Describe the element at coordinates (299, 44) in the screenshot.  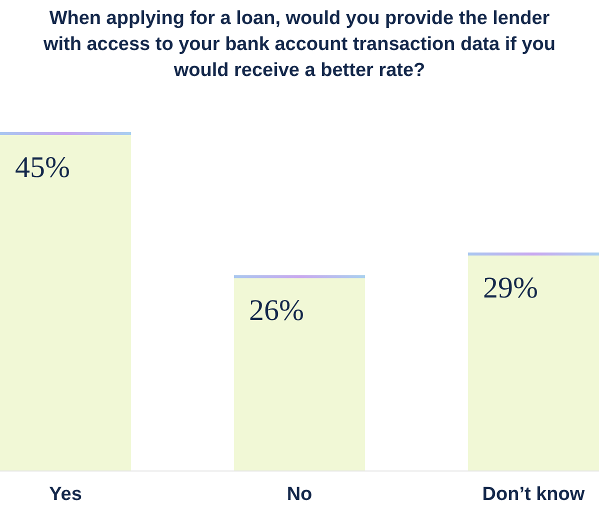
I see `chart-title: When applying for a loan, would you provide the lender with access to your bank account transaction data if you would receive a better rate?` at that location.